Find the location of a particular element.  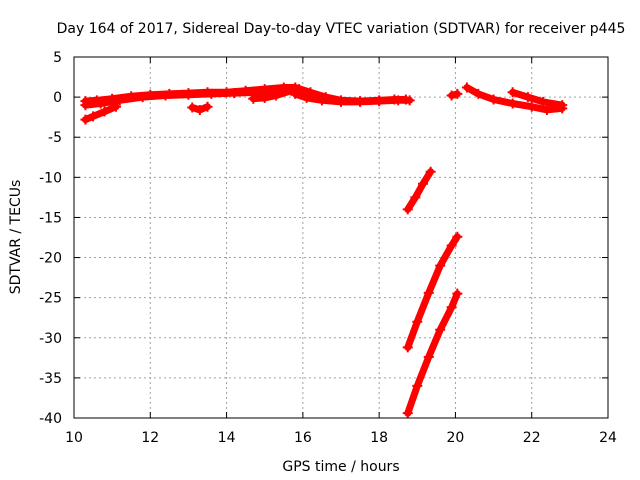

x-tick-labels: 10 12 14 16 18 20 22 24 is located at coordinates (341, 438).